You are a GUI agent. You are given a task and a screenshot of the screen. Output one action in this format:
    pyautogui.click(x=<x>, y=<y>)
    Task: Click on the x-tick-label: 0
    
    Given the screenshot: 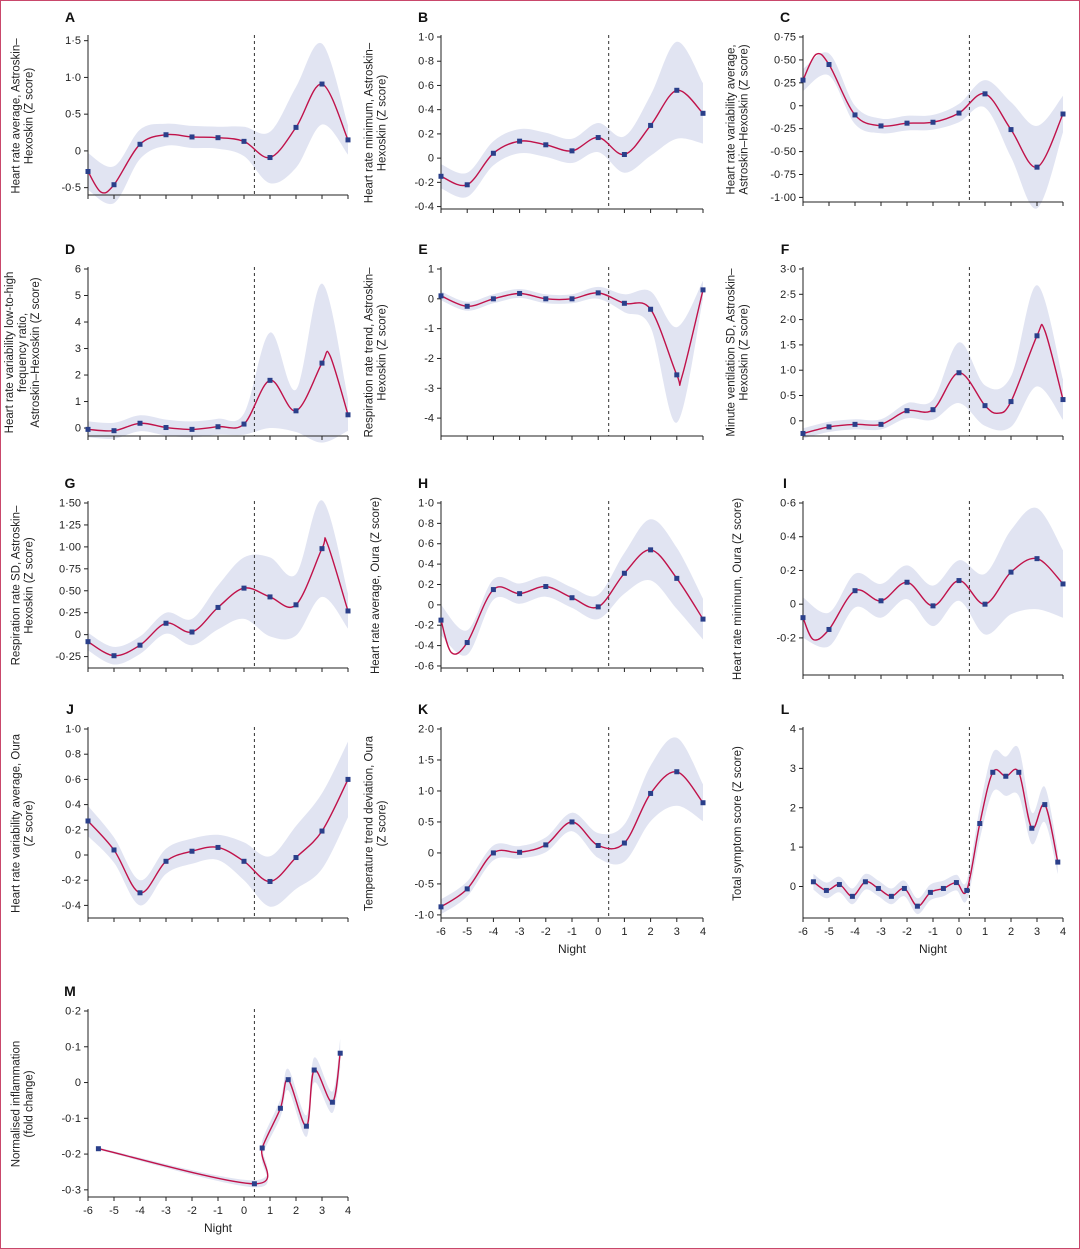 What is the action you would take?
    pyautogui.click(x=598, y=932)
    